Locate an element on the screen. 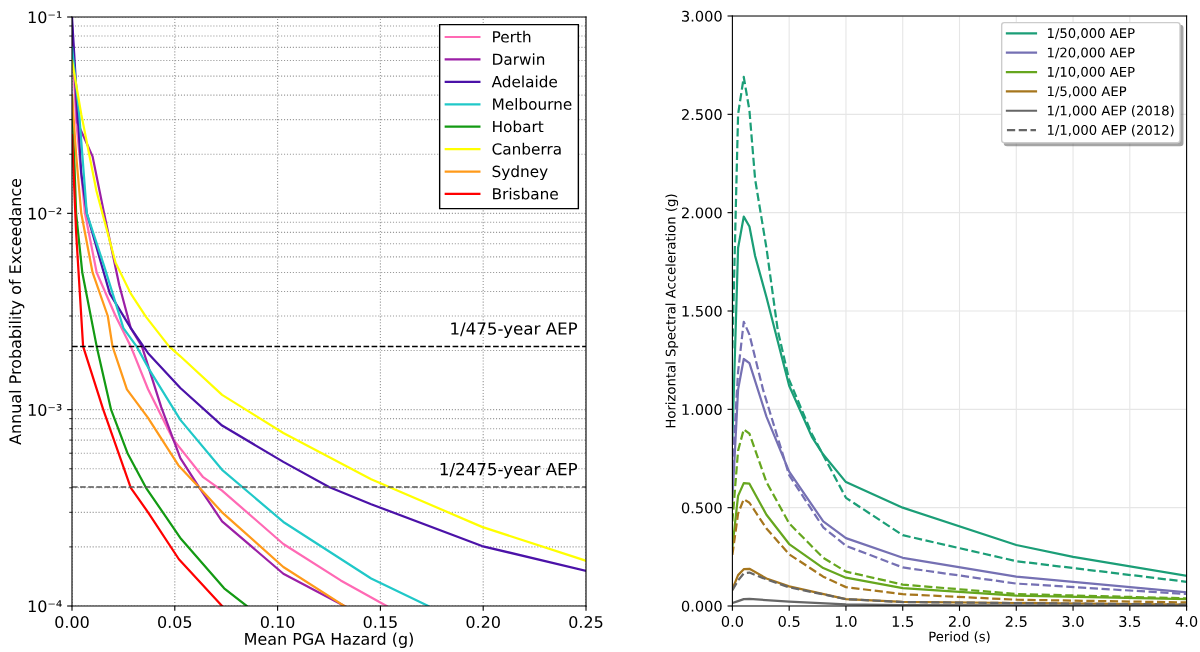  legend-label: 1/1,000 AEP (2012) is located at coordinates (1110, 130).